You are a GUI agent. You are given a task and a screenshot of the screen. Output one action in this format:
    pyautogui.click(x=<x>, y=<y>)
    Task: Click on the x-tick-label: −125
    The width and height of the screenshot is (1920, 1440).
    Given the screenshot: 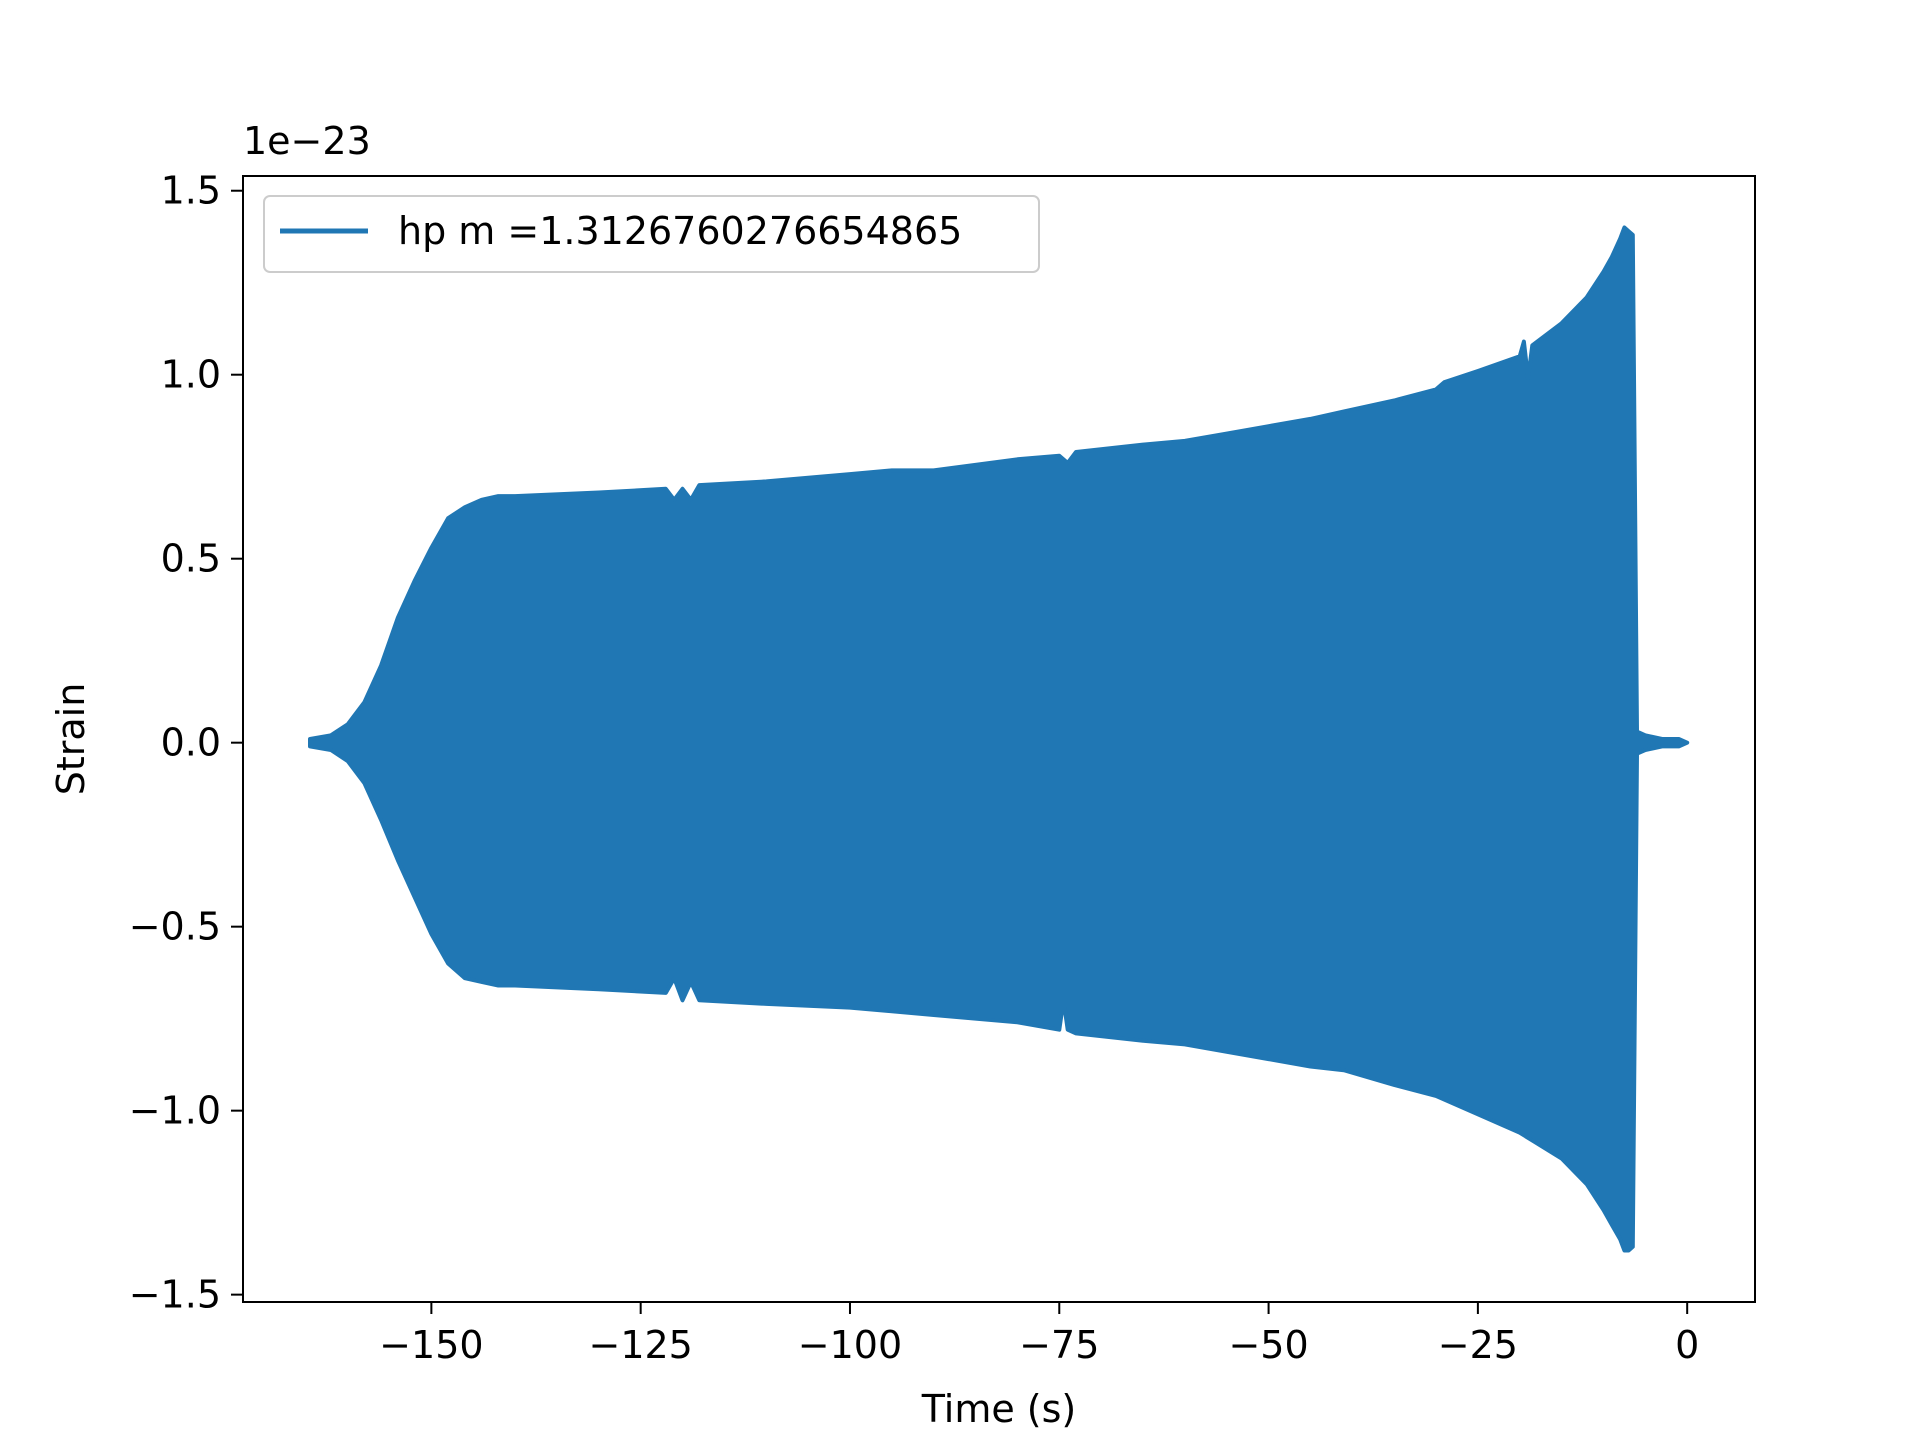 What is the action you would take?
    pyautogui.click(x=640, y=1345)
    